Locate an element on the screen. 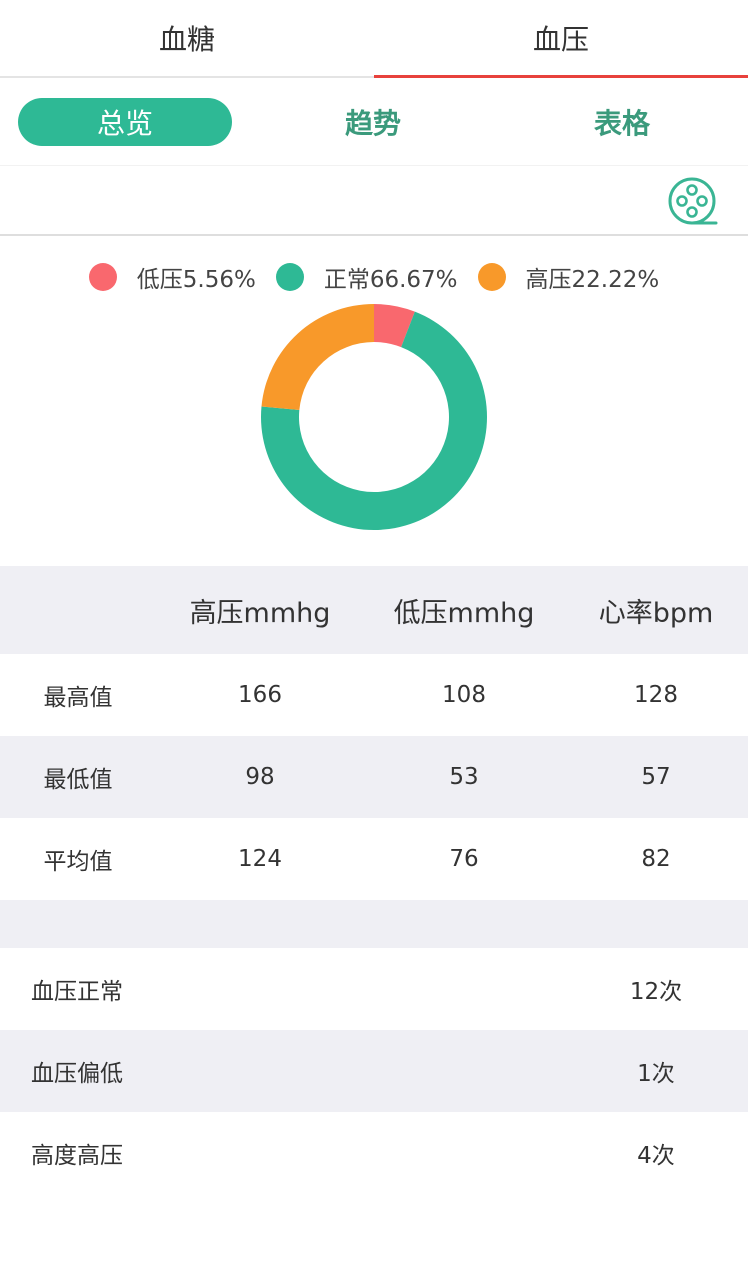 The image size is (748, 1270). header-systolic: 高压mmhg is located at coordinates (260, 613).